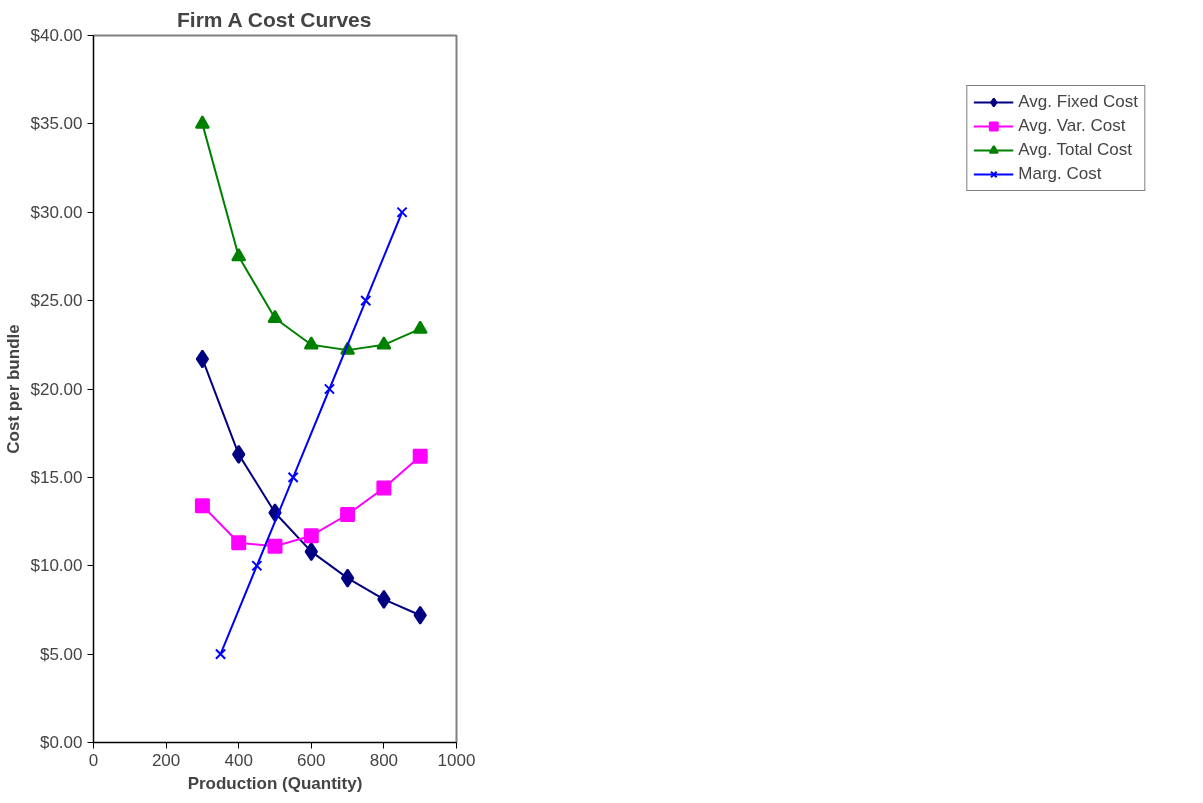 This screenshot has height=803, width=1203. Describe the element at coordinates (56, 35) in the screenshot. I see `y-tick-label: $40.00` at that location.